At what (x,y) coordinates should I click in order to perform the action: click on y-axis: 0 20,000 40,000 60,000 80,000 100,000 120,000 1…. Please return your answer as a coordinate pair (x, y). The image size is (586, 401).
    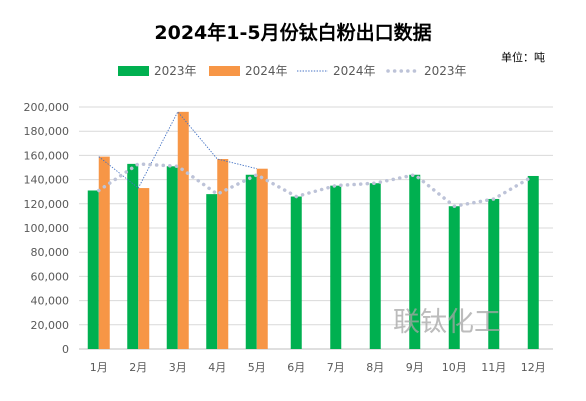
    Looking at the image, I should click on (47, 228).